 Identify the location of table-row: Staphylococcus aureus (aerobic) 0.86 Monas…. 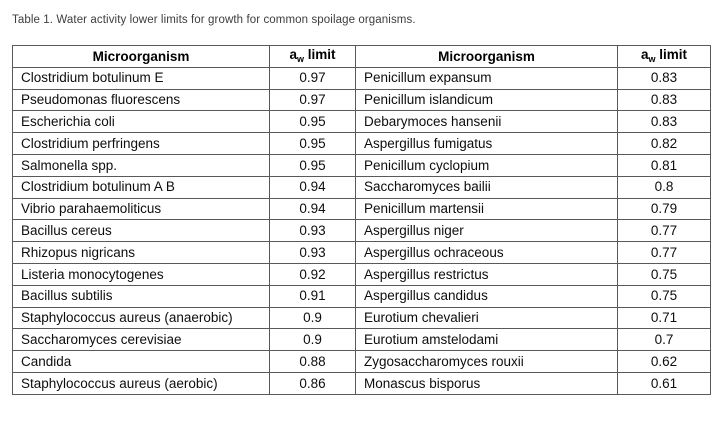
(361, 383).